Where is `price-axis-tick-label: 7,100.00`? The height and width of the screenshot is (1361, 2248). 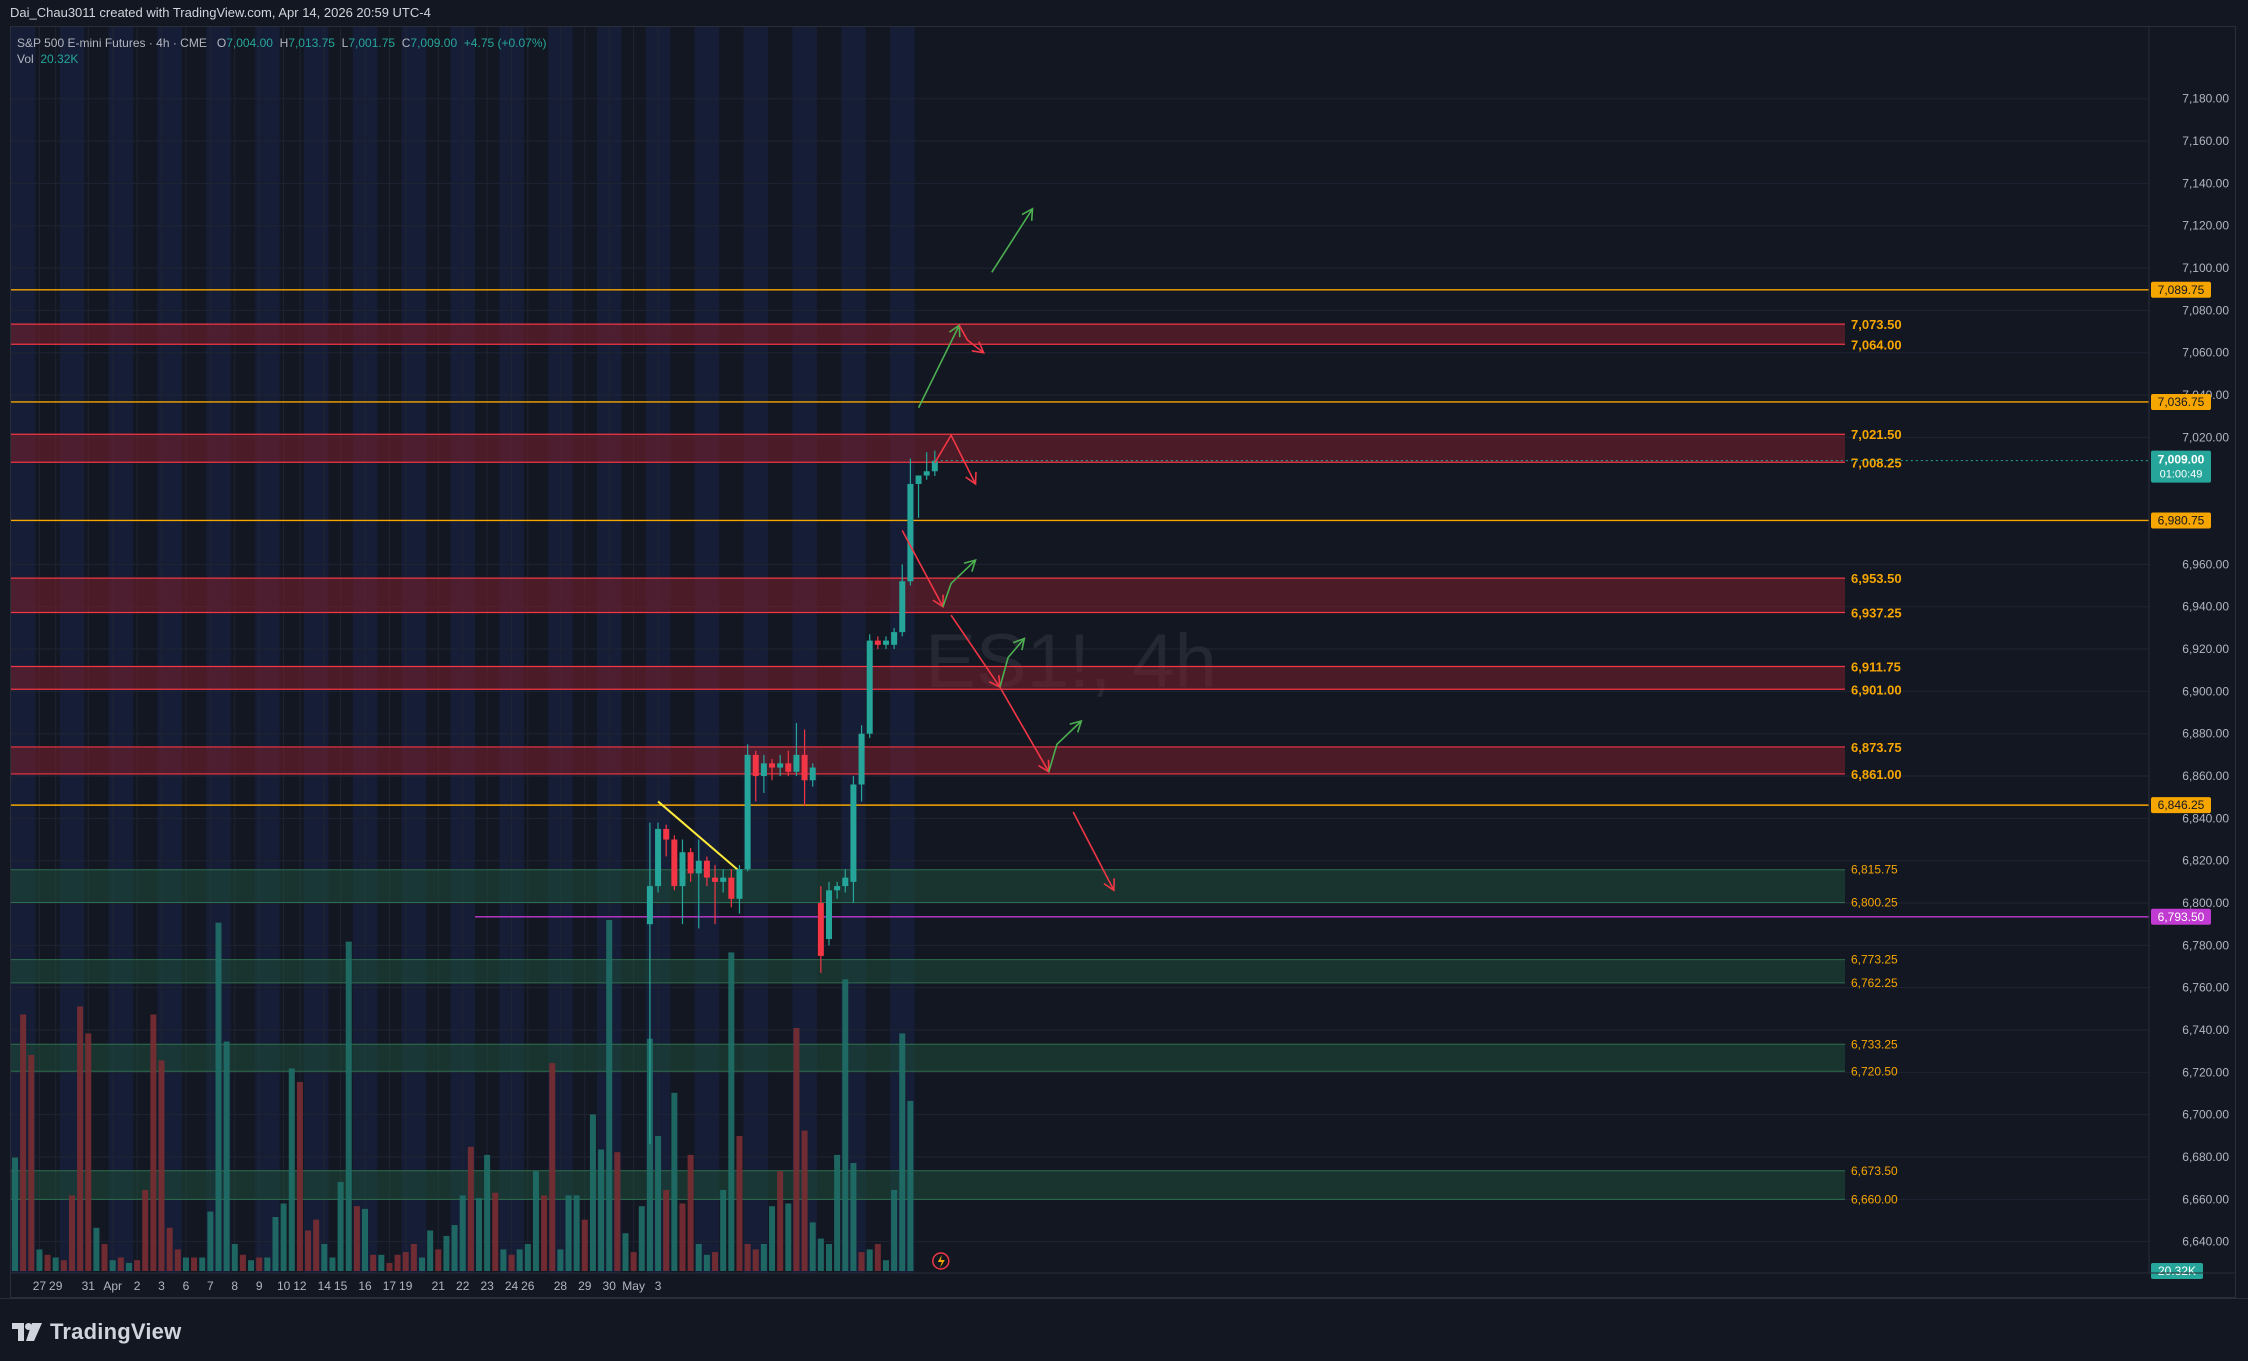
price-axis-tick-label: 7,100.00 is located at coordinates (2205, 268).